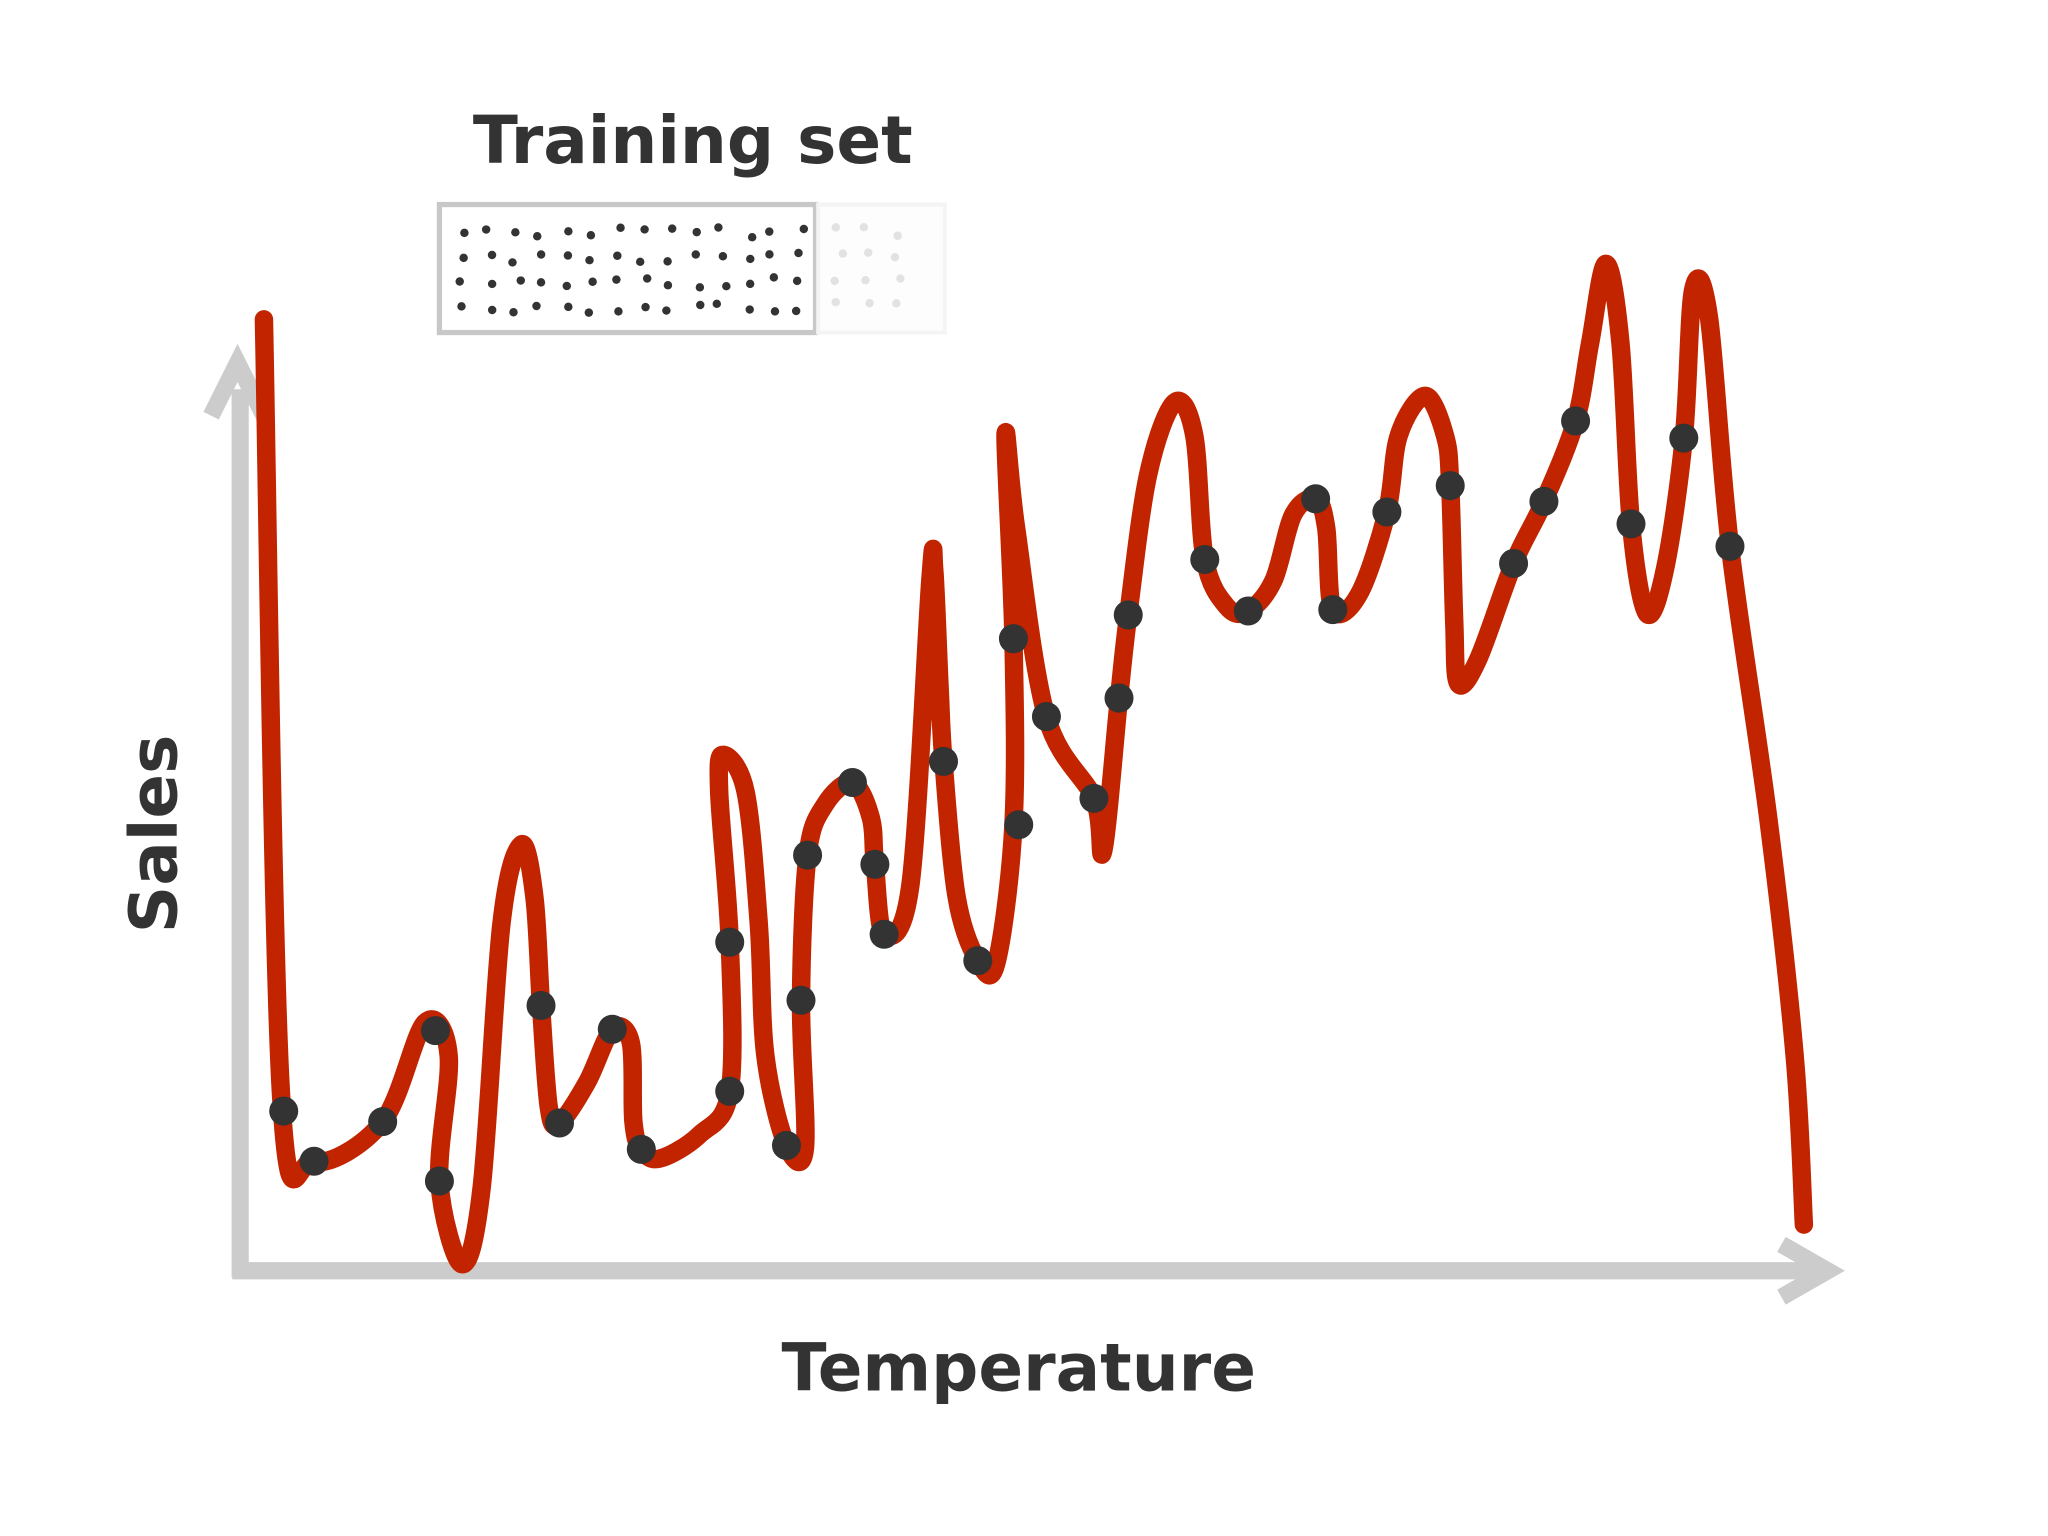  Describe the element at coordinates (237, 381) in the screenshot. I see `y-axis-arrow` at that location.